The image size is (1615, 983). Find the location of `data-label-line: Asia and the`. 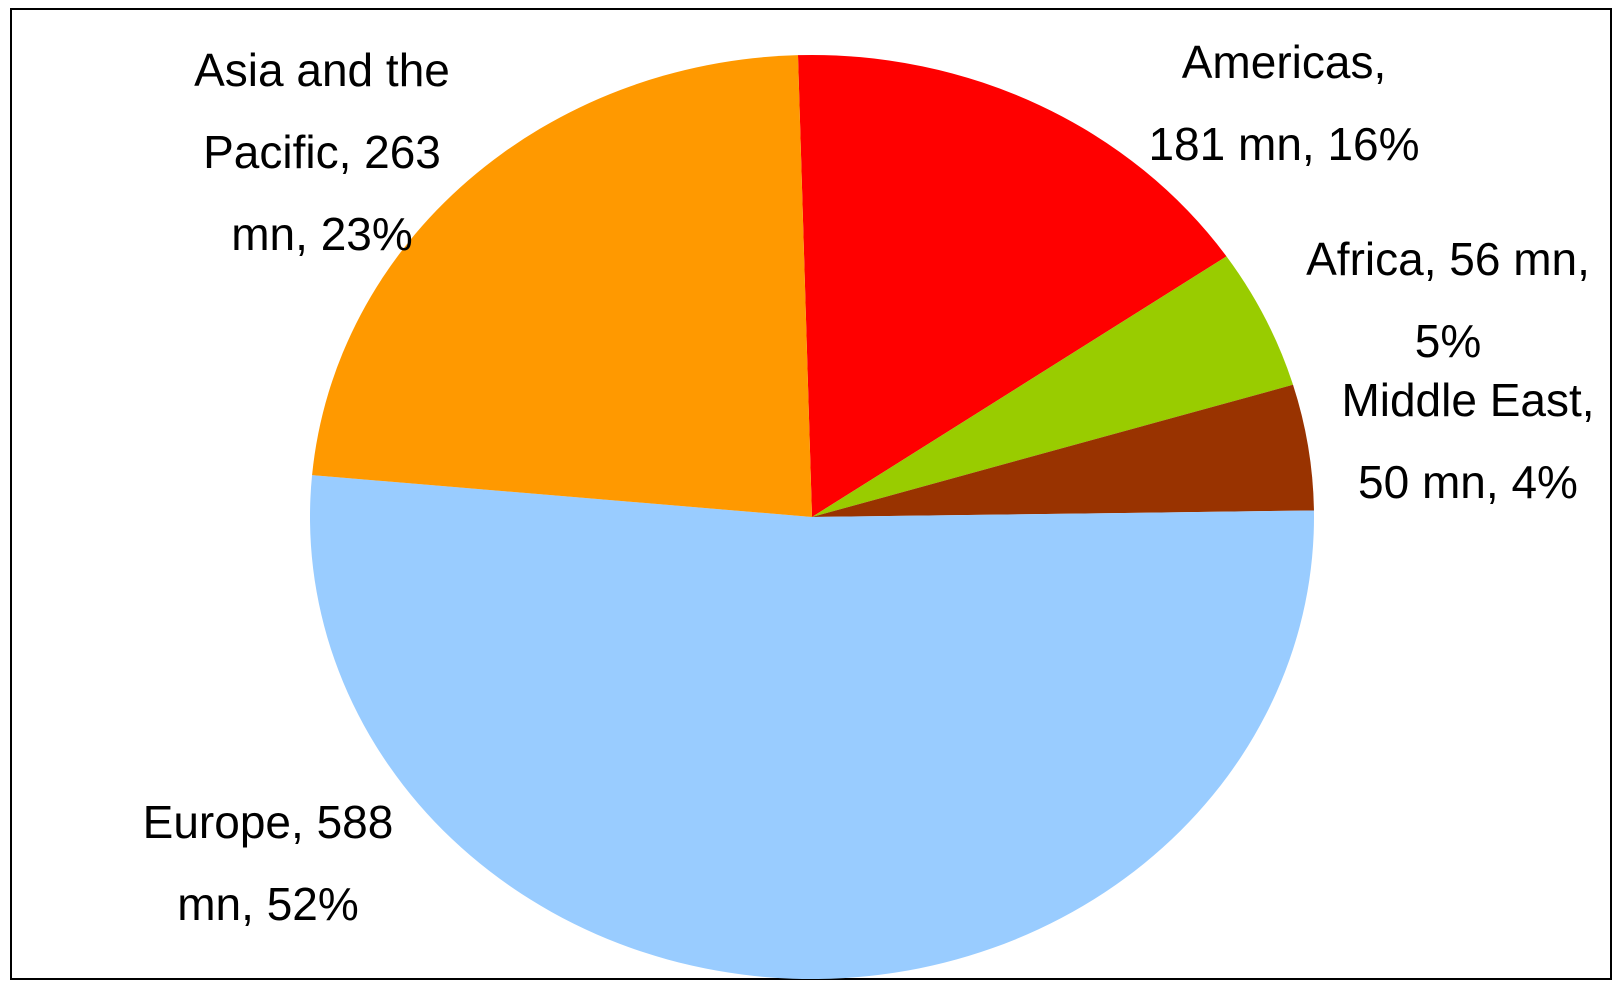

data-label-line: Asia and the is located at coordinates (322, 70).